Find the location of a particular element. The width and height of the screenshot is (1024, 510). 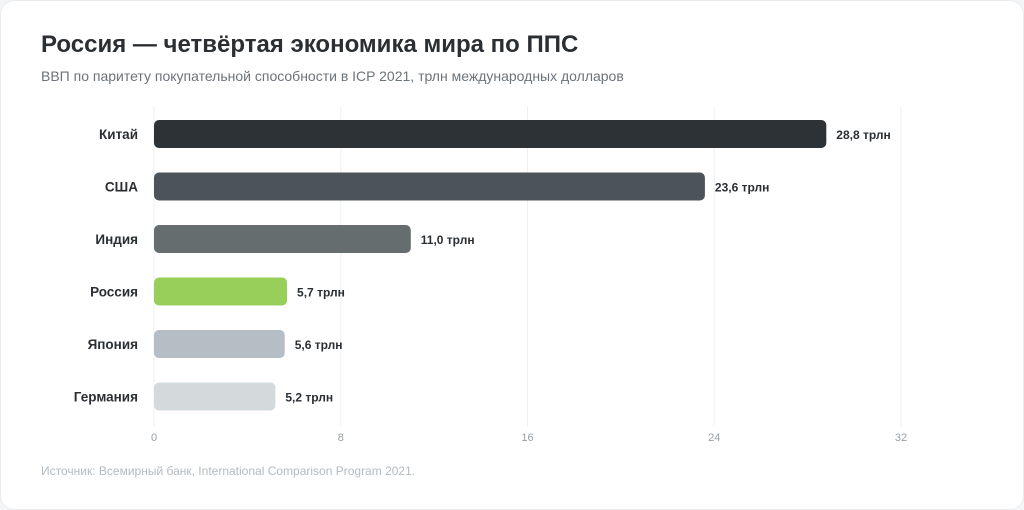

x-tick-label: 0 is located at coordinates (154, 438).